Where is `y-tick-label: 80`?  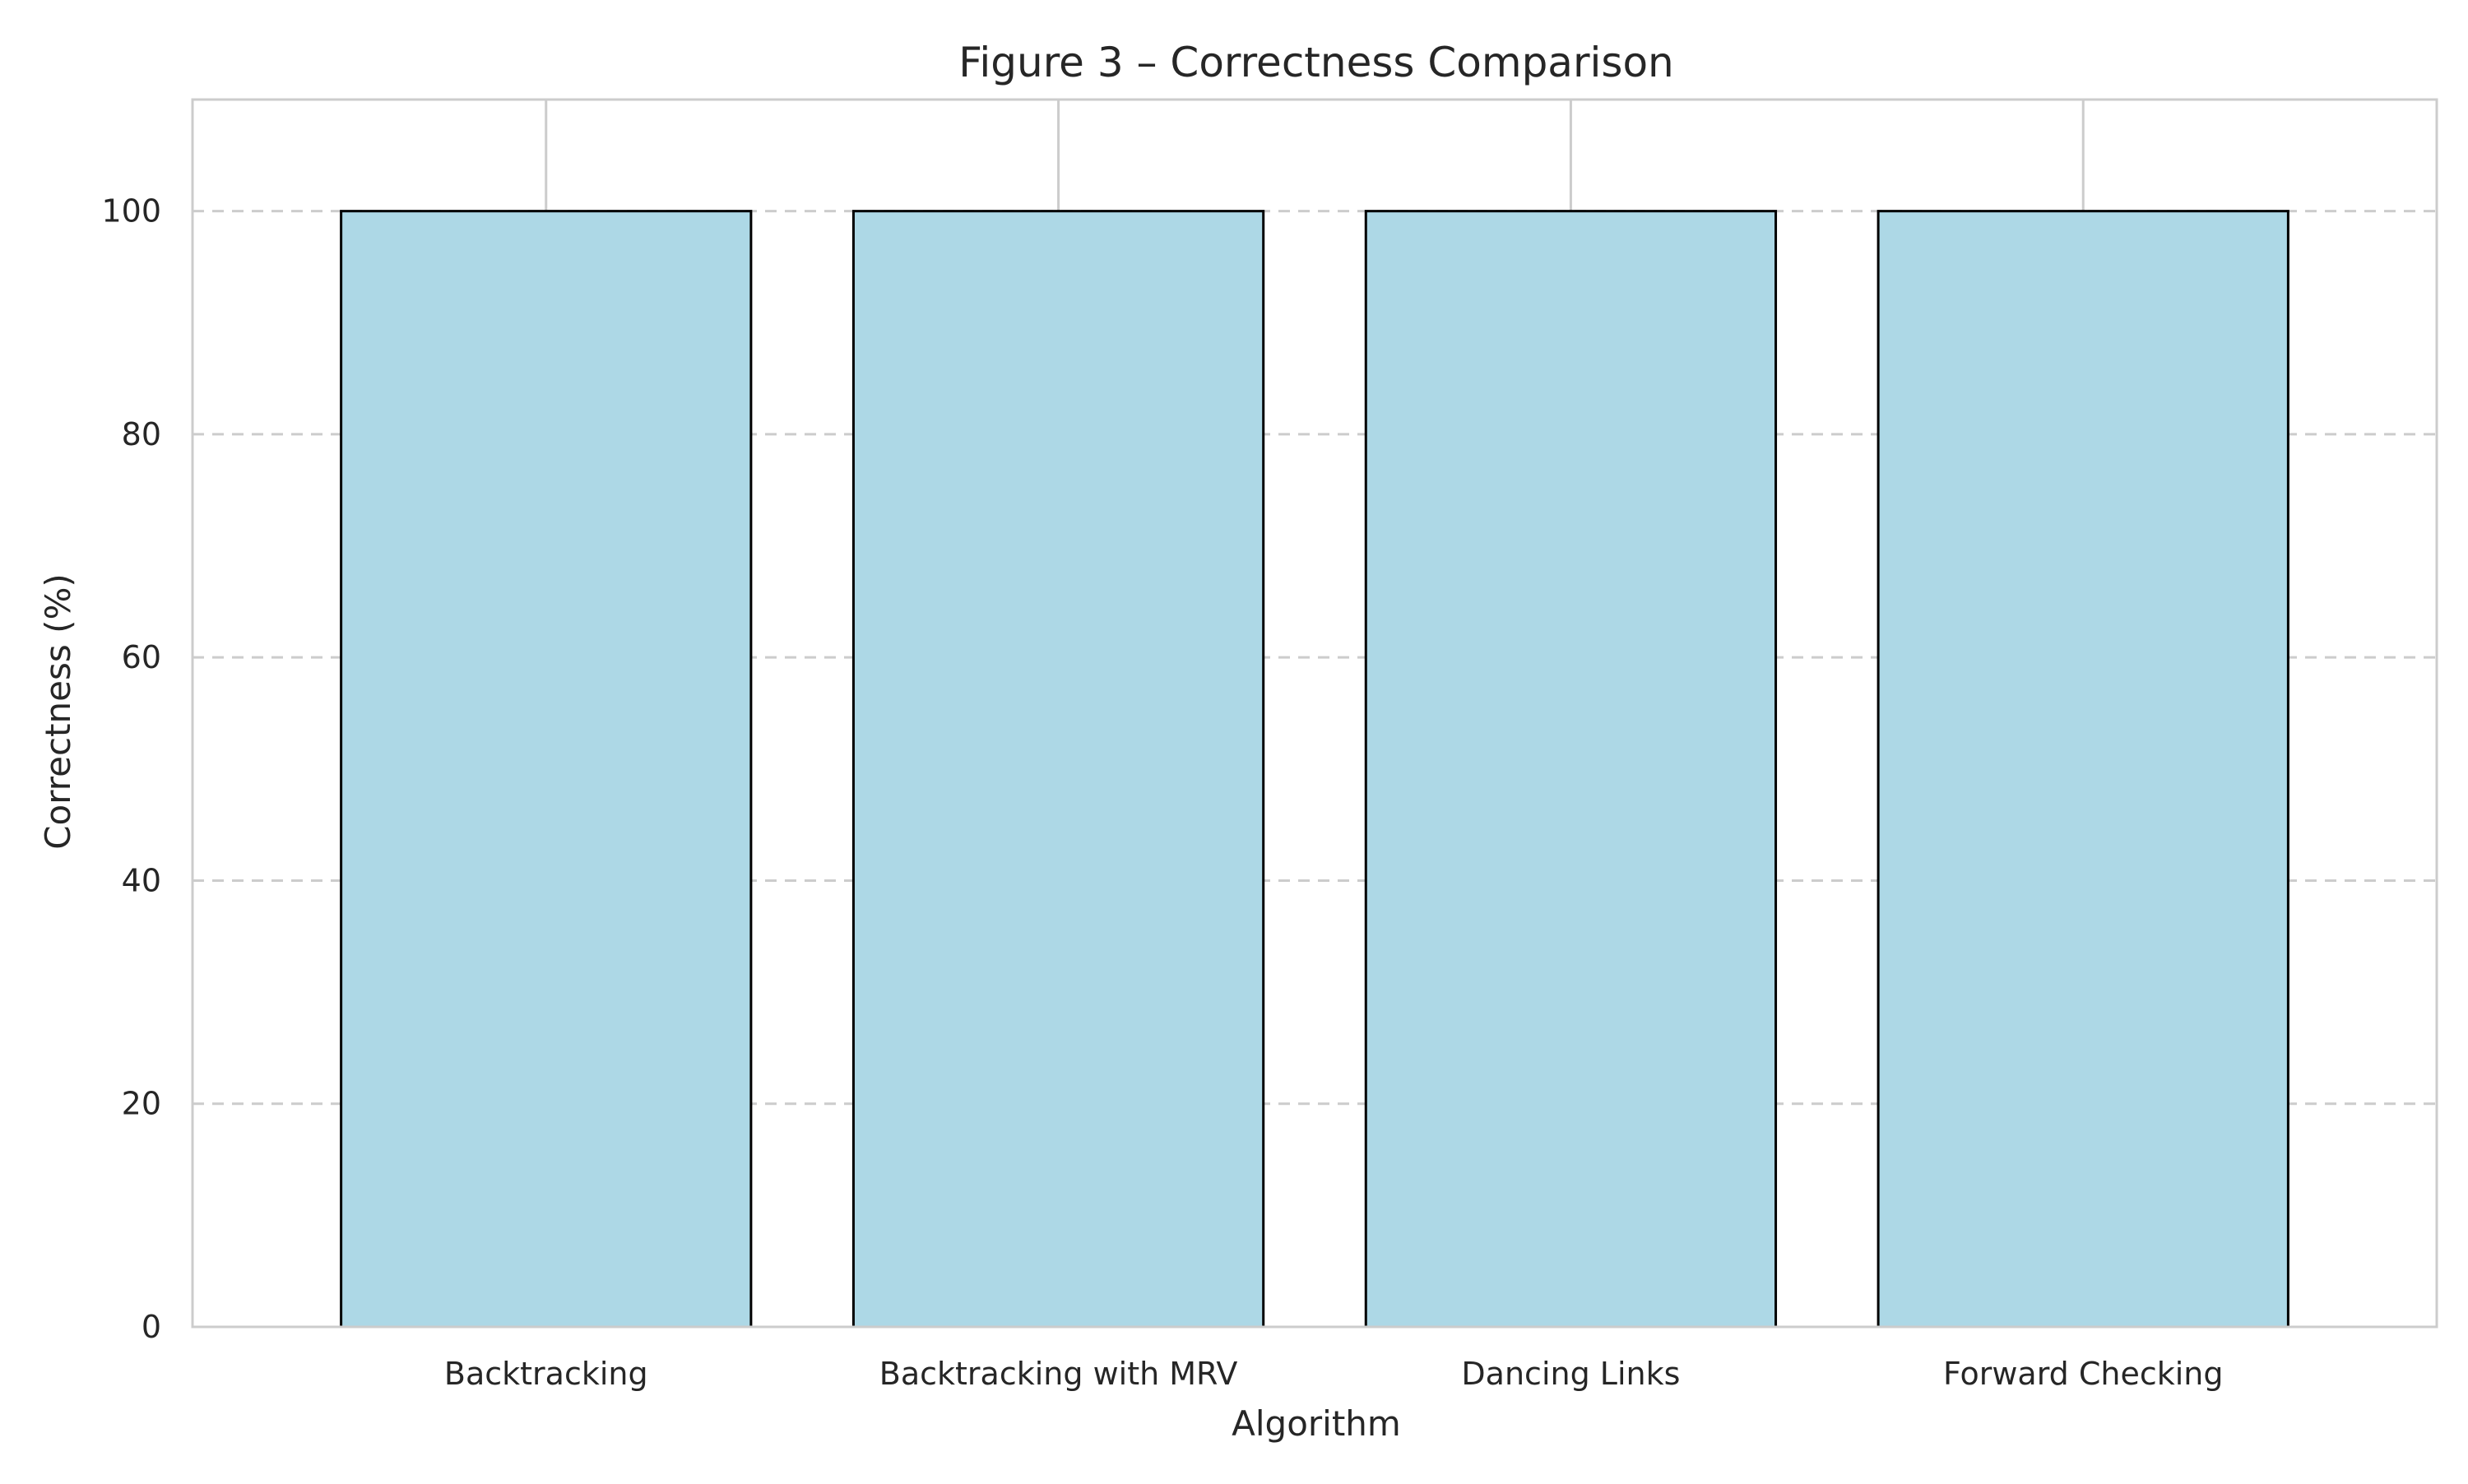
y-tick-label: 80 is located at coordinates (141, 434).